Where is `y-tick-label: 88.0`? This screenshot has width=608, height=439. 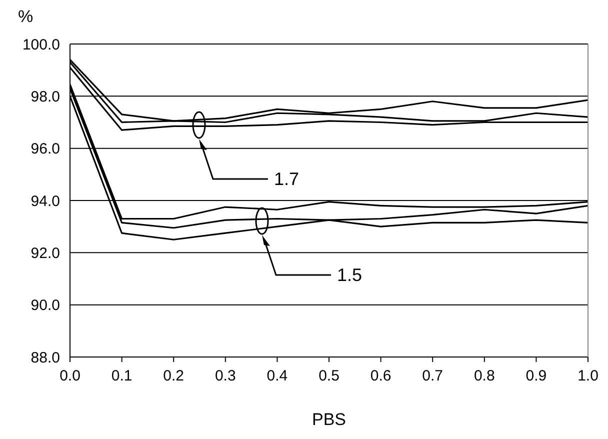
y-tick-label: 88.0 is located at coordinates (45, 357).